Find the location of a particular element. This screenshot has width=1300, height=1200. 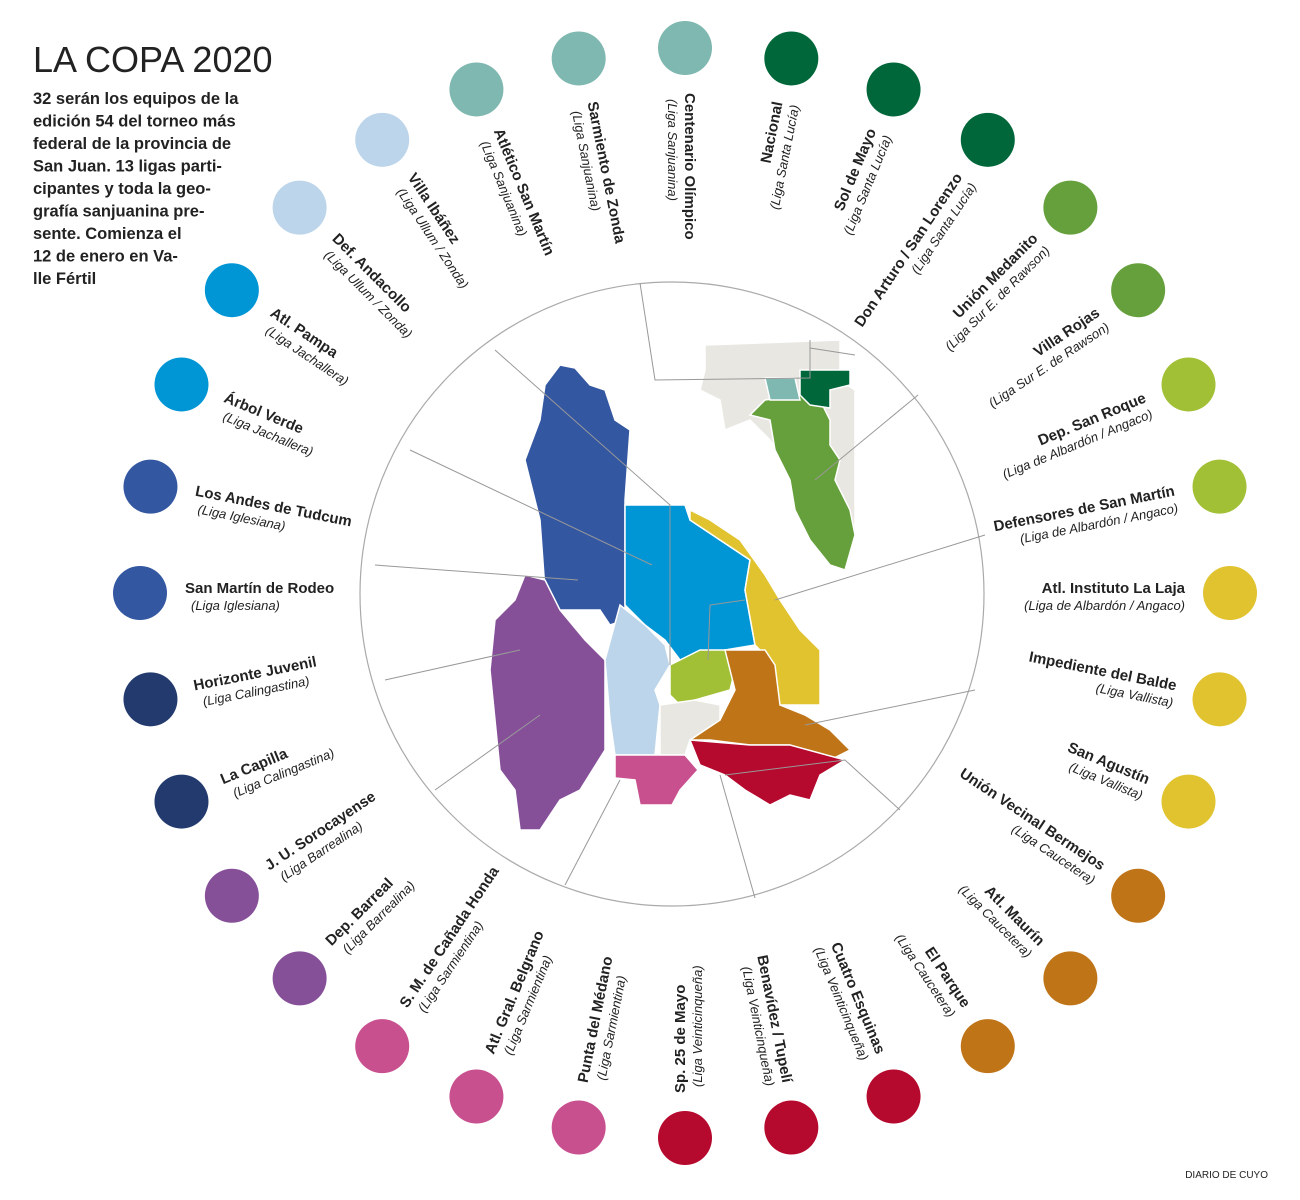

team-label: Atl. Maurín(Liga Caucetera) is located at coordinates (1002, 921).